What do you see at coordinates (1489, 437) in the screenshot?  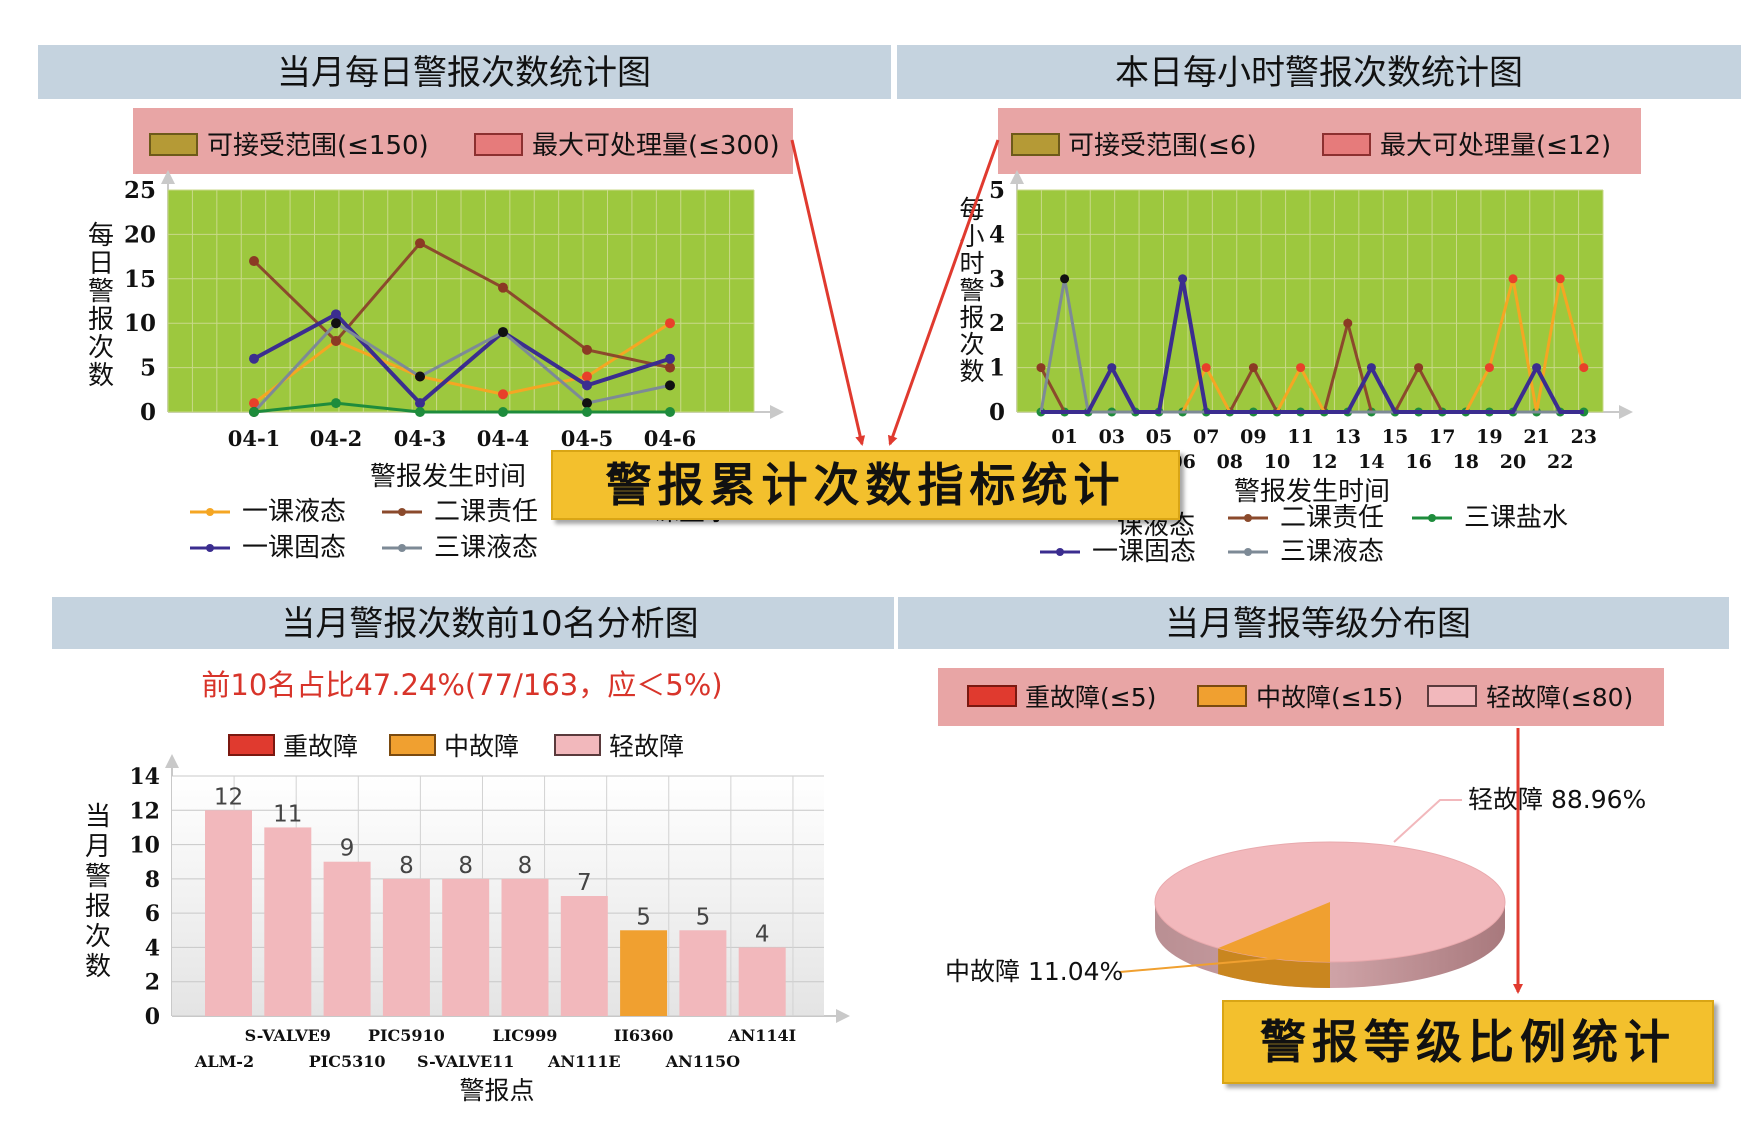 I see `x-tick-label: 19` at bounding box center [1489, 437].